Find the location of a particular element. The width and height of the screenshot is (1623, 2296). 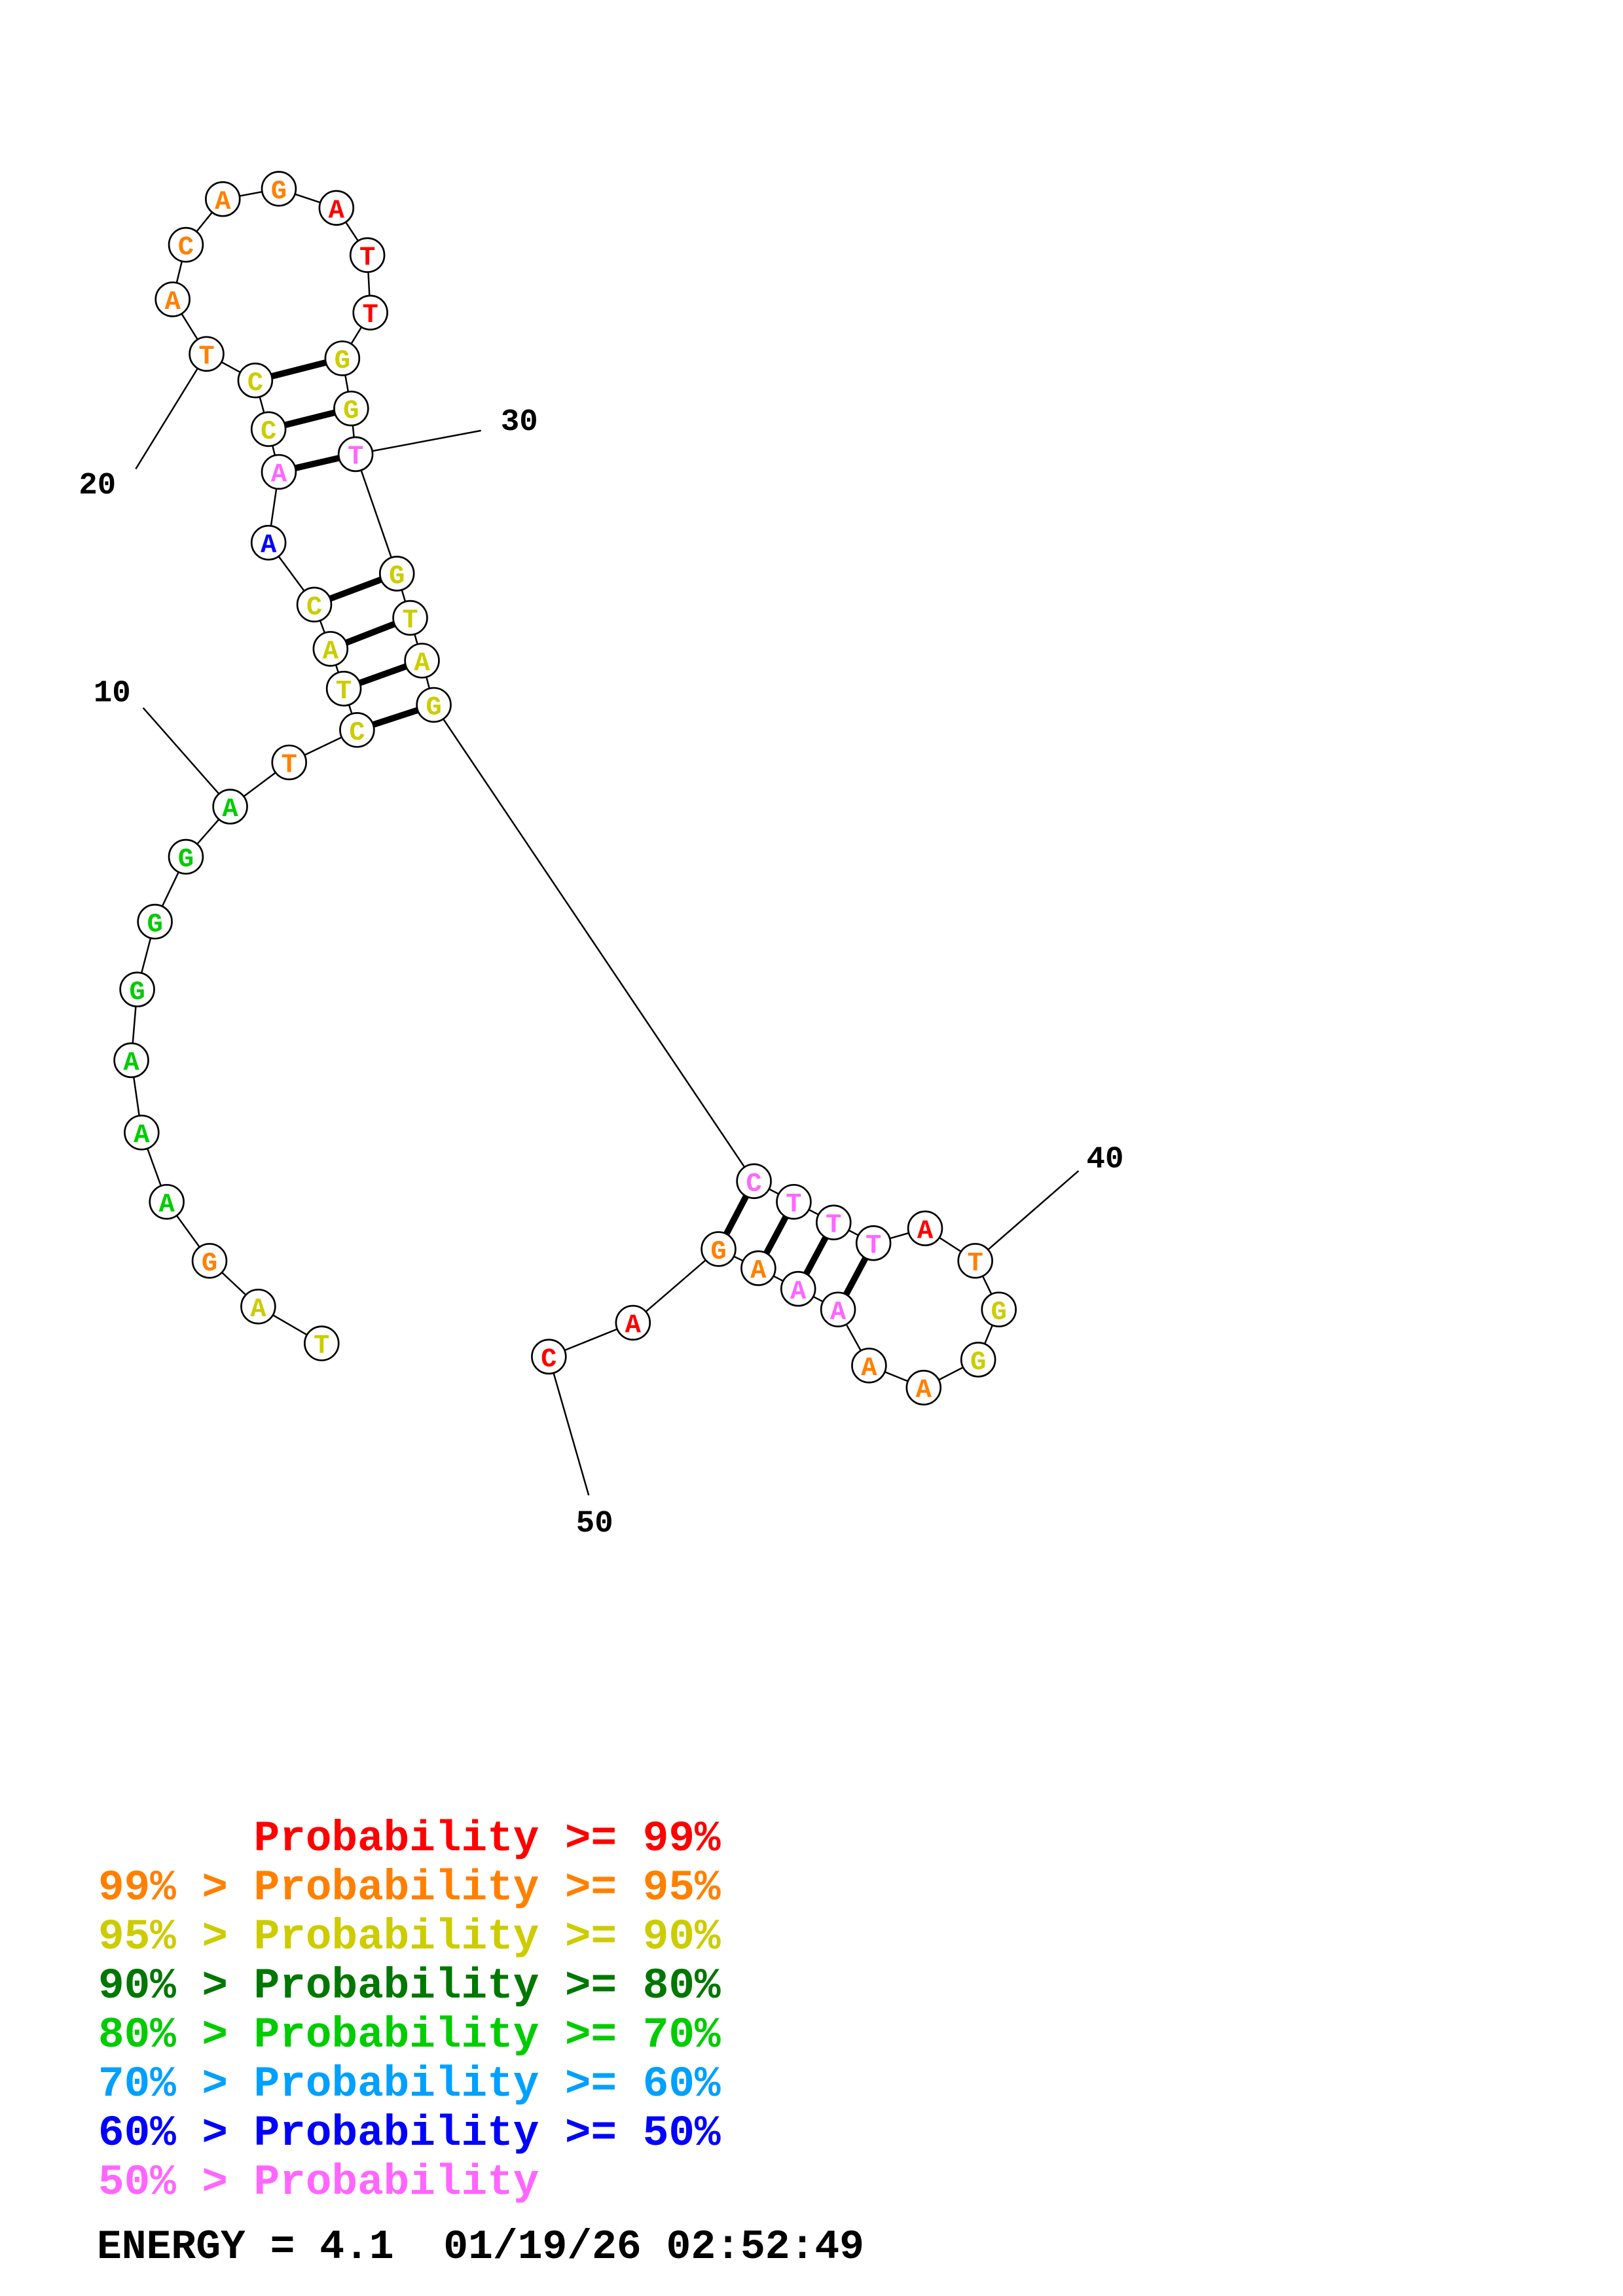

position-label: 30 is located at coordinates (519, 422).